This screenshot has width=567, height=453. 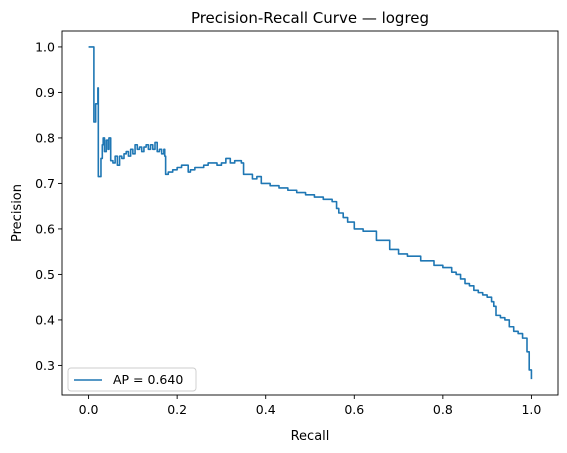 What do you see at coordinates (89, 409) in the screenshot?
I see `x-tick-label: 0.0` at bounding box center [89, 409].